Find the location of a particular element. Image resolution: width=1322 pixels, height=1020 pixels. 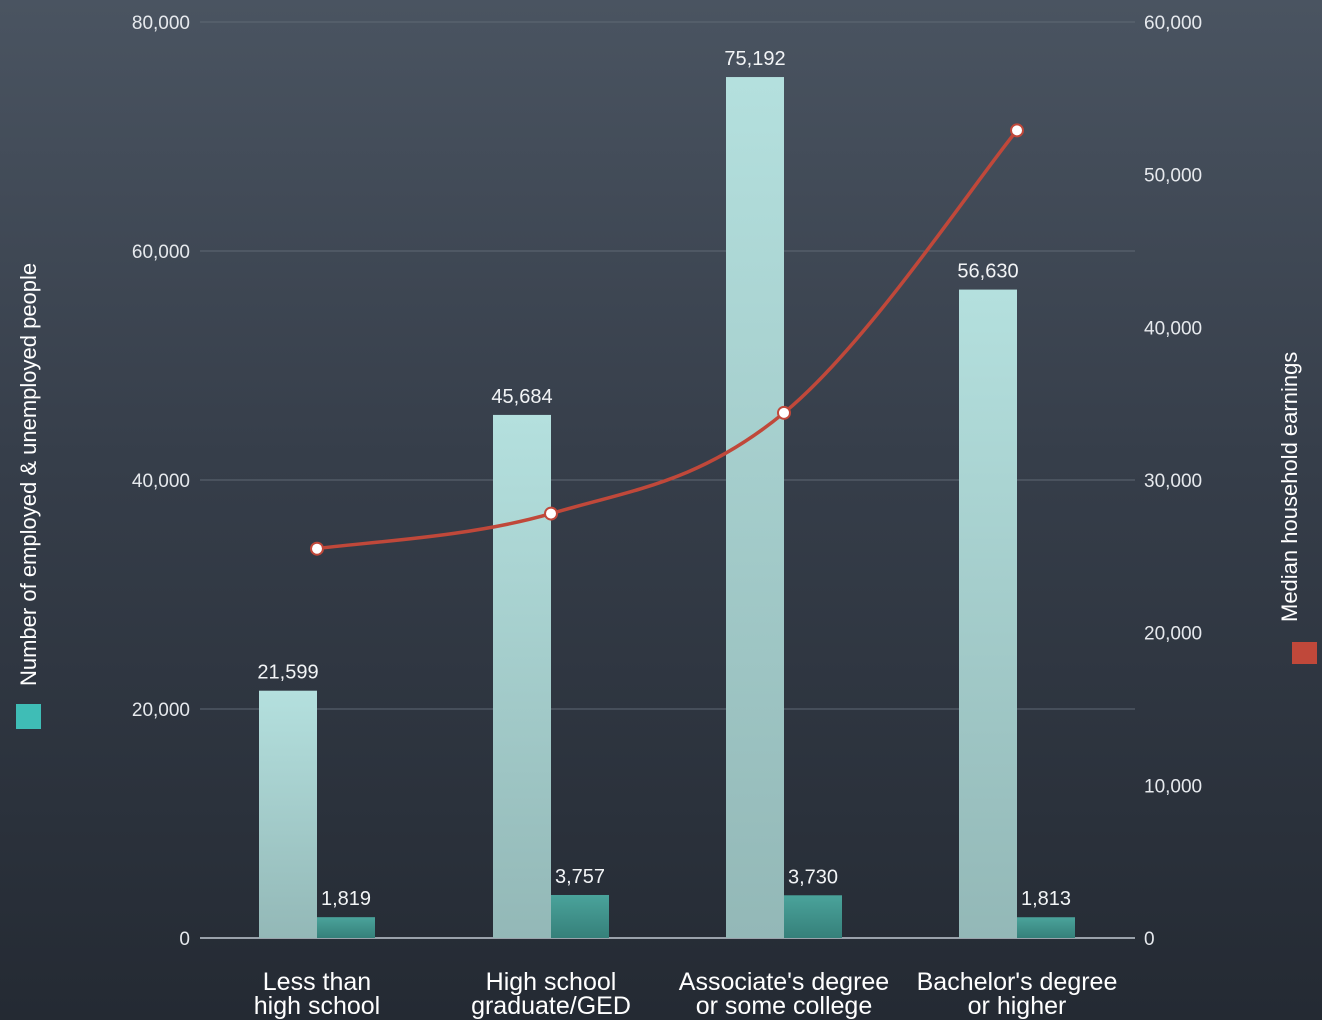

right-axis-title: Median household earnings is located at coordinates (1289, 487).